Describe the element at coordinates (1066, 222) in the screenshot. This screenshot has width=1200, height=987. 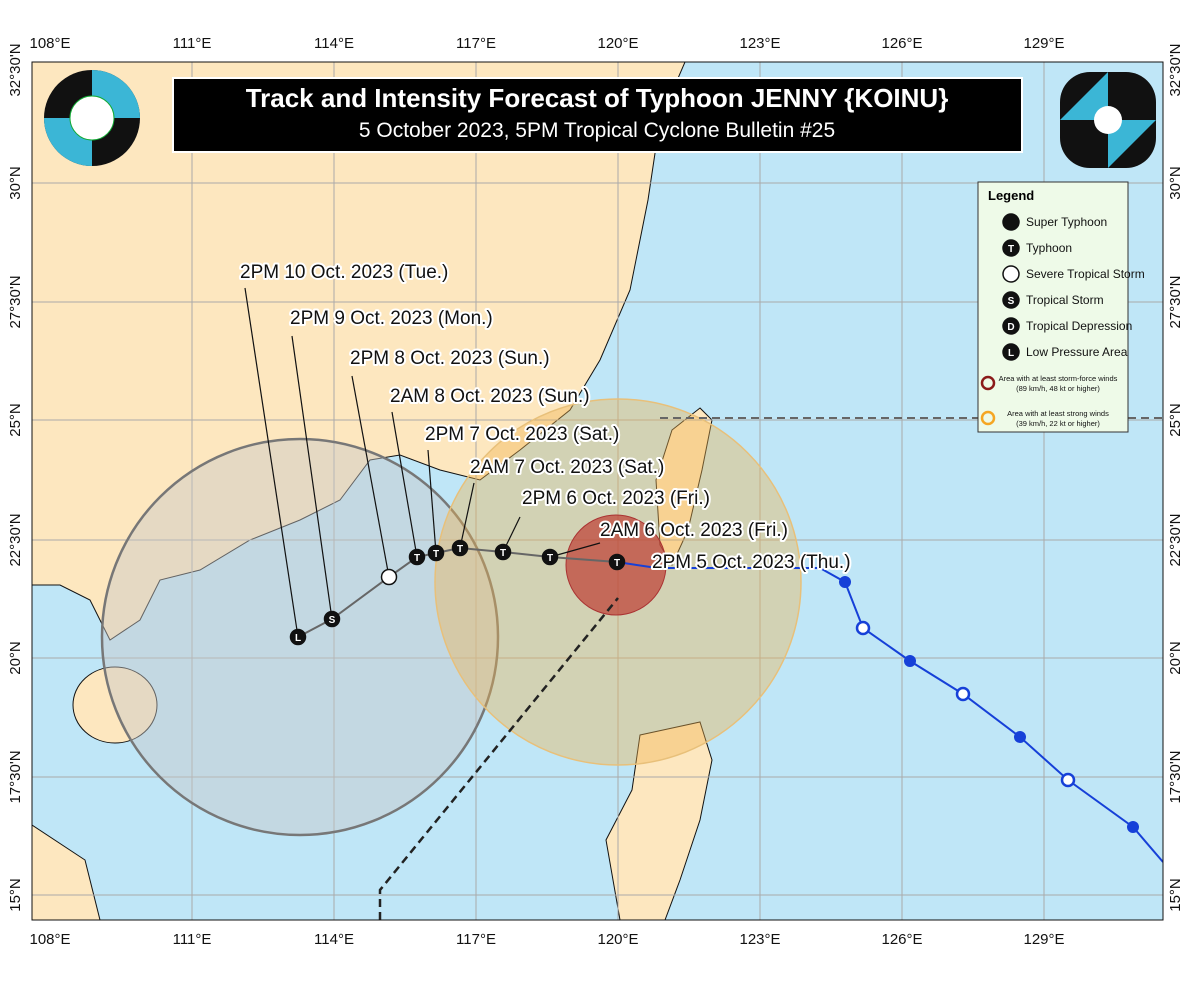
I see `legend-item: Super Typhoon` at that location.